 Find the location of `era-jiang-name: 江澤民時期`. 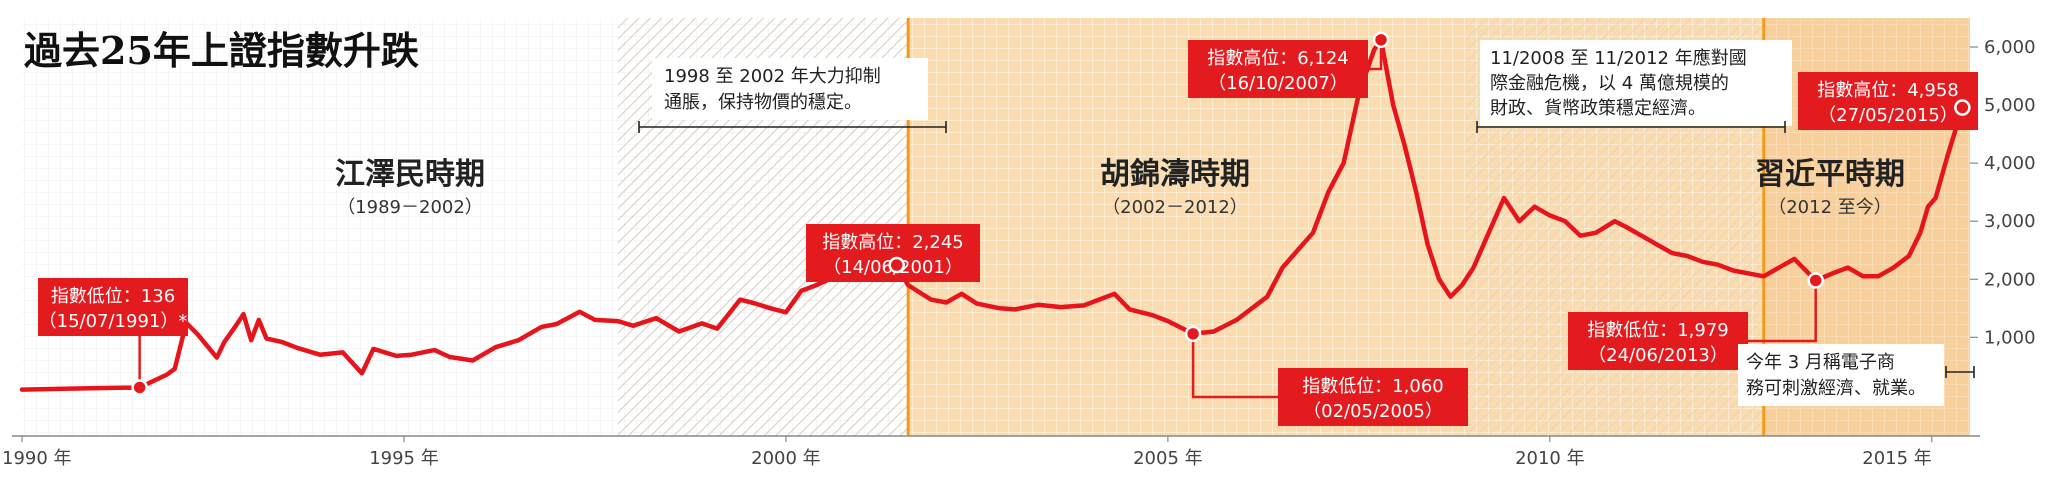

era-jiang-name: 江澤民時期 is located at coordinates (410, 174).